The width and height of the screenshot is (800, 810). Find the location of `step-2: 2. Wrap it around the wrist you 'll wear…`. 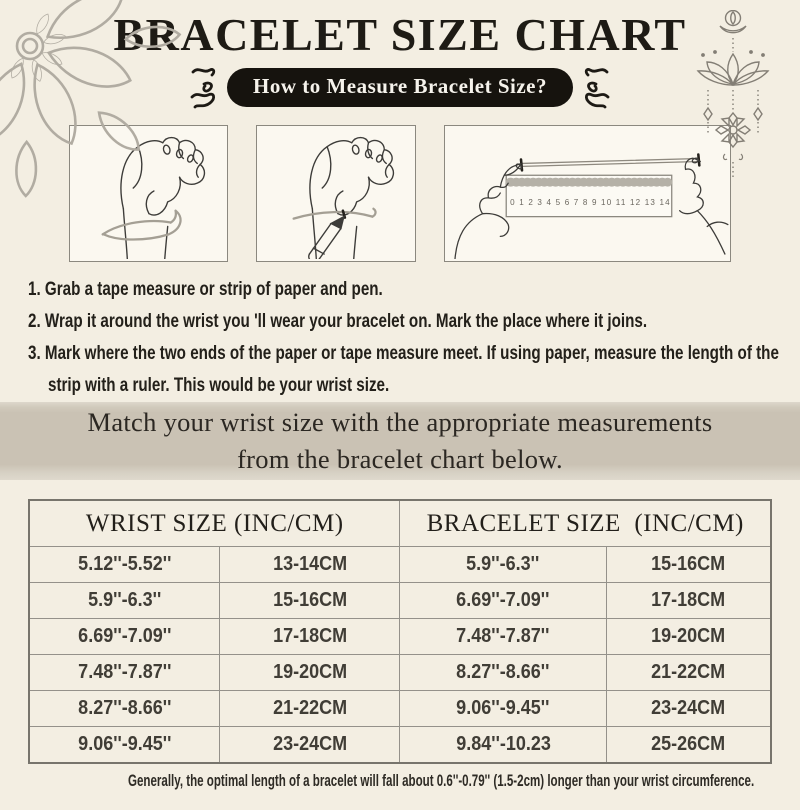

step-2: 2. Wrap it around the wrist you 'll wear… is located at coordinates (410, 322).